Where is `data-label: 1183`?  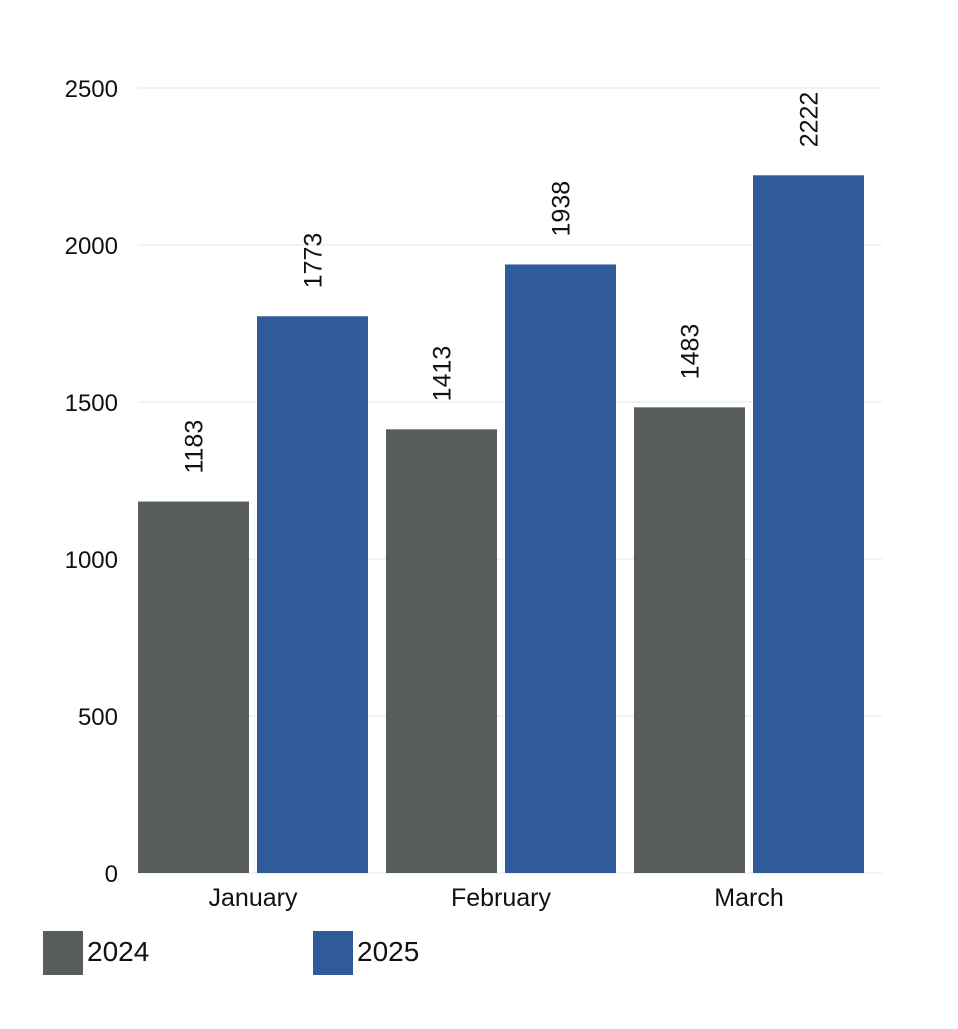
data-label: 1183 is located at coordinates (195, 447).